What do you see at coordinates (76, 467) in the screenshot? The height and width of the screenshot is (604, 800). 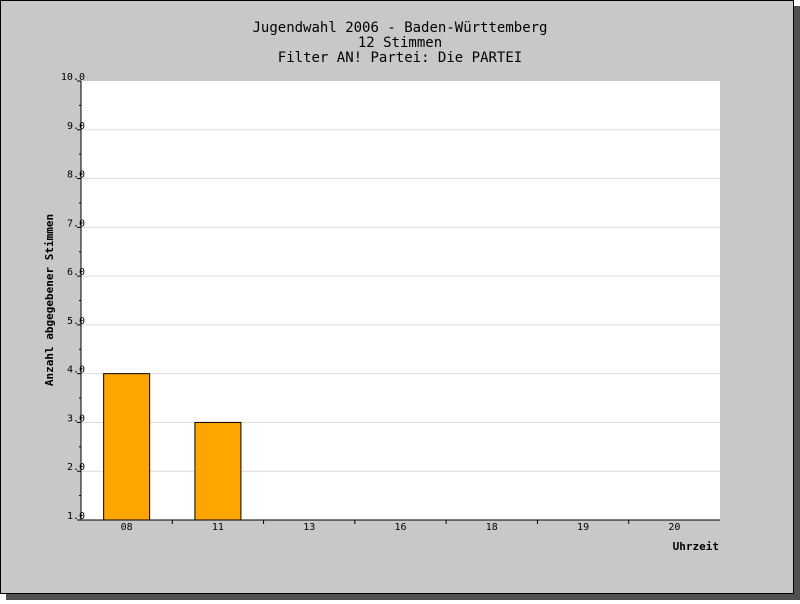 I see `y-tick-label: 2.0` at bounding box center [76, 467].